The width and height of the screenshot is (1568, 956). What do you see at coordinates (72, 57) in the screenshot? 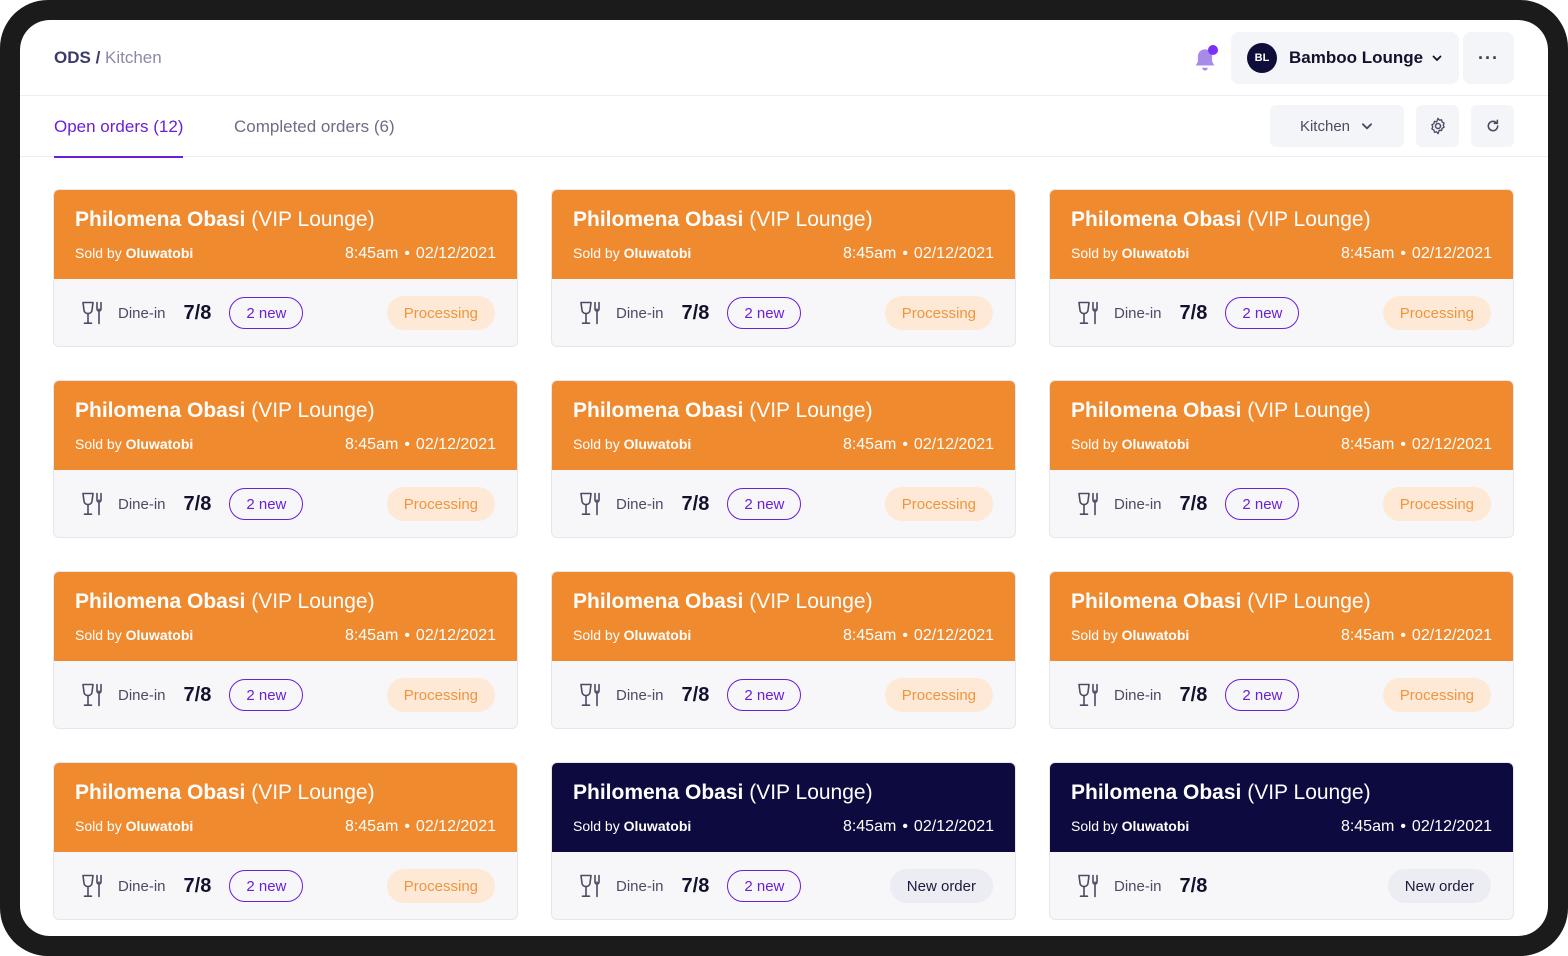
I see `breadcrumb-root: ODS` at bounding box center [72, 57].